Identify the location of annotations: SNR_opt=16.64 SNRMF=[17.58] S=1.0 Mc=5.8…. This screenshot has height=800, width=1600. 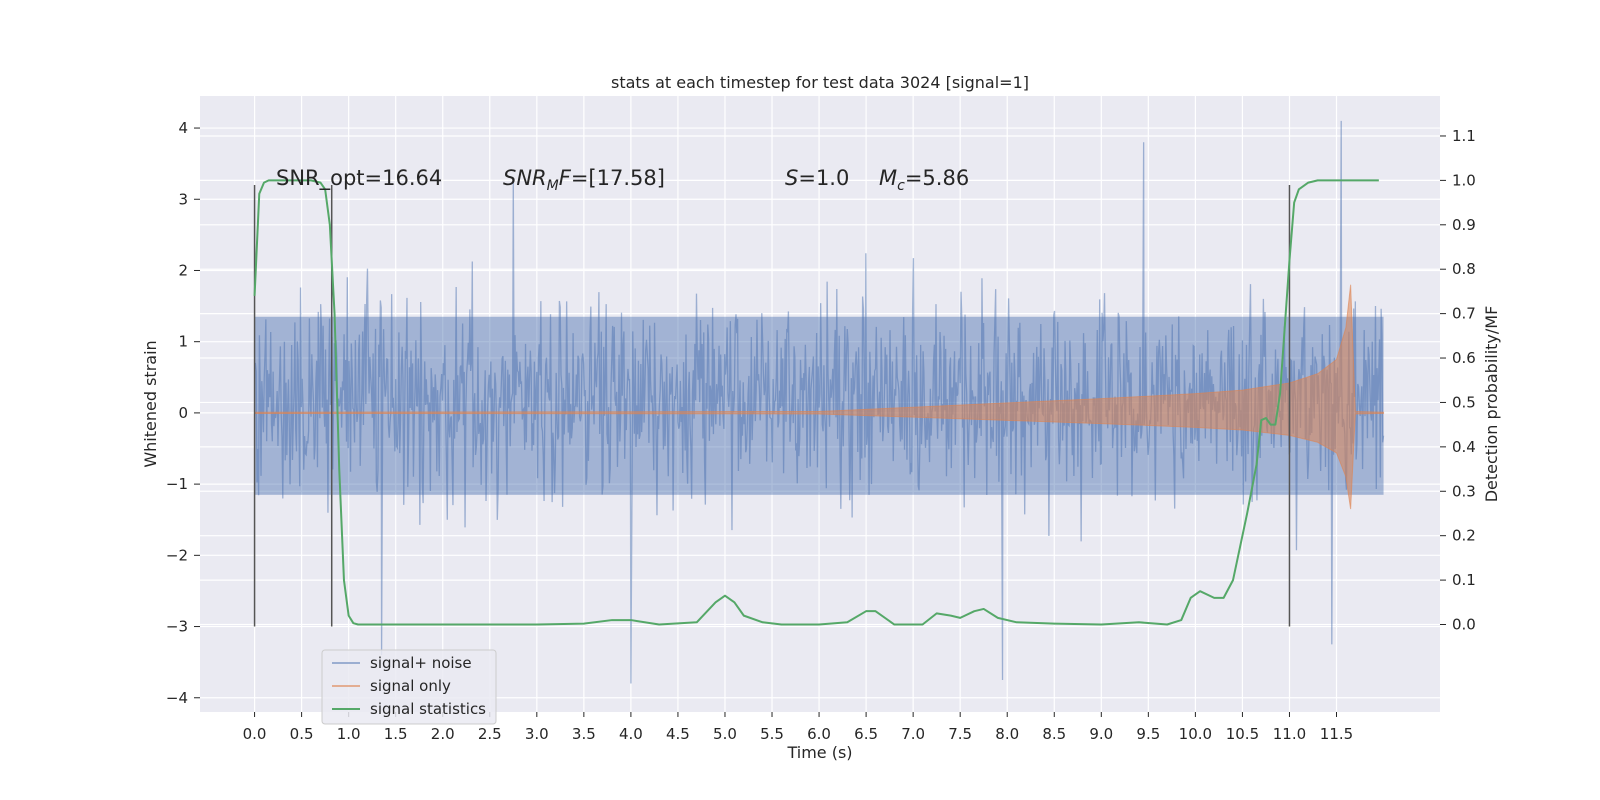
(622, 180).